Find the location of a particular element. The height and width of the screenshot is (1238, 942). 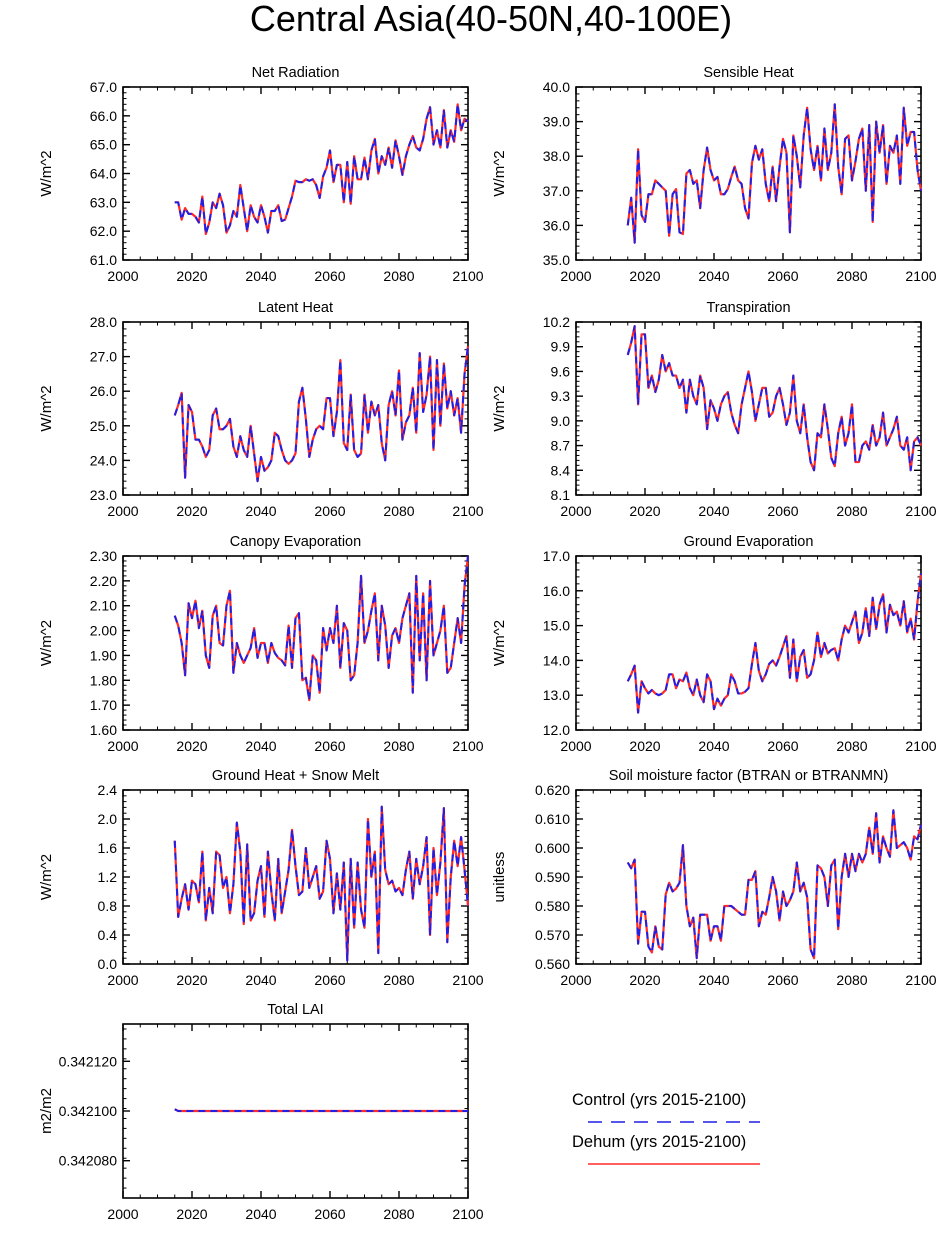

y-tick-label: 0.342080 is located at coordinates (88, 1161).